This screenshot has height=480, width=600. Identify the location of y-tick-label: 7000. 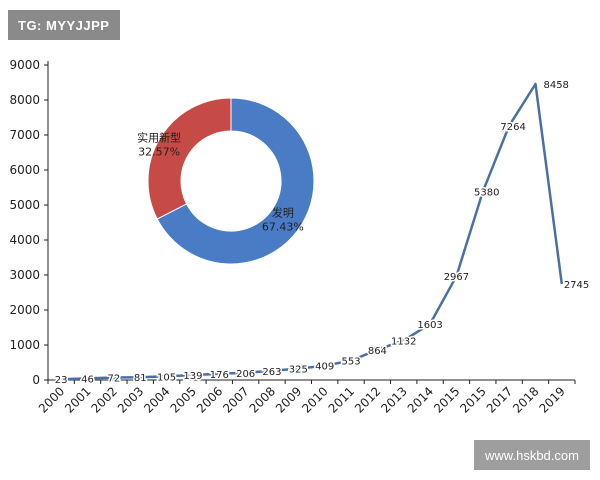
(24, 135).